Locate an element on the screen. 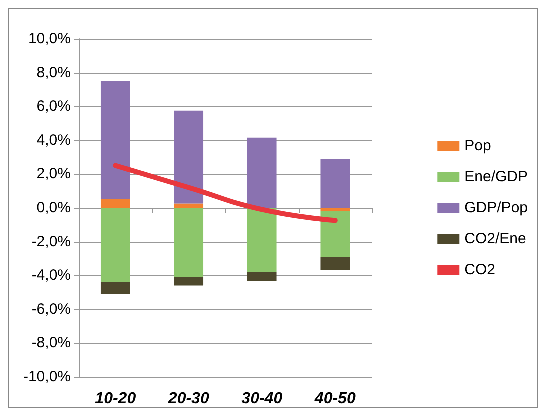 This screenshot has height=416, width=546. x-tick-label: 10-20 is located at coordinates (115, 399).